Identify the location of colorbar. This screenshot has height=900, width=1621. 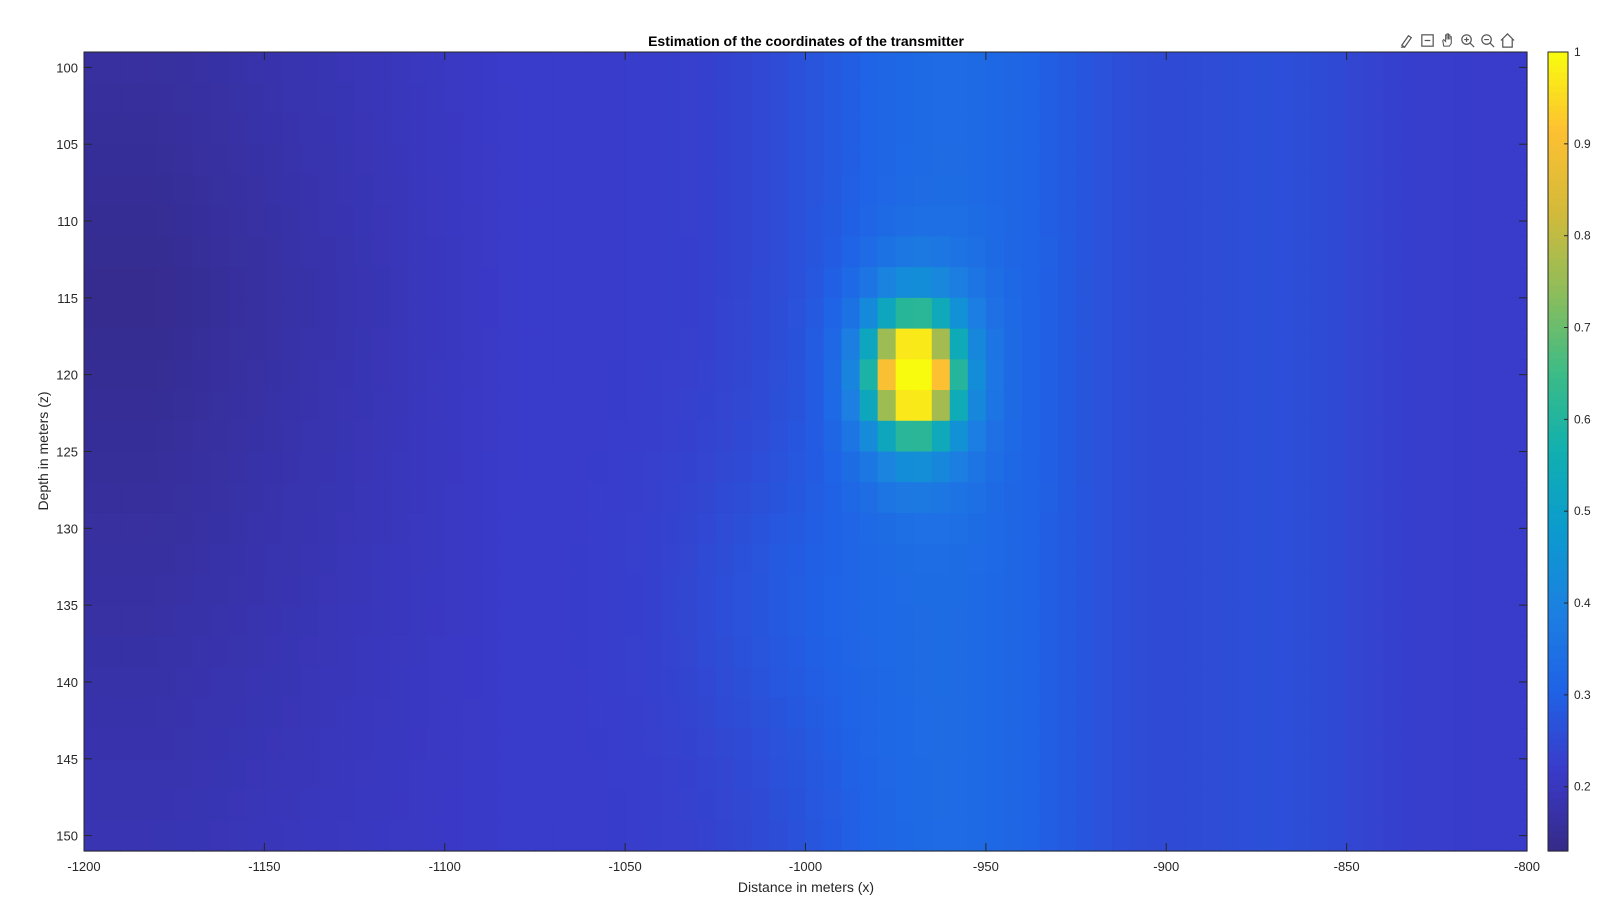
(1558, 452).